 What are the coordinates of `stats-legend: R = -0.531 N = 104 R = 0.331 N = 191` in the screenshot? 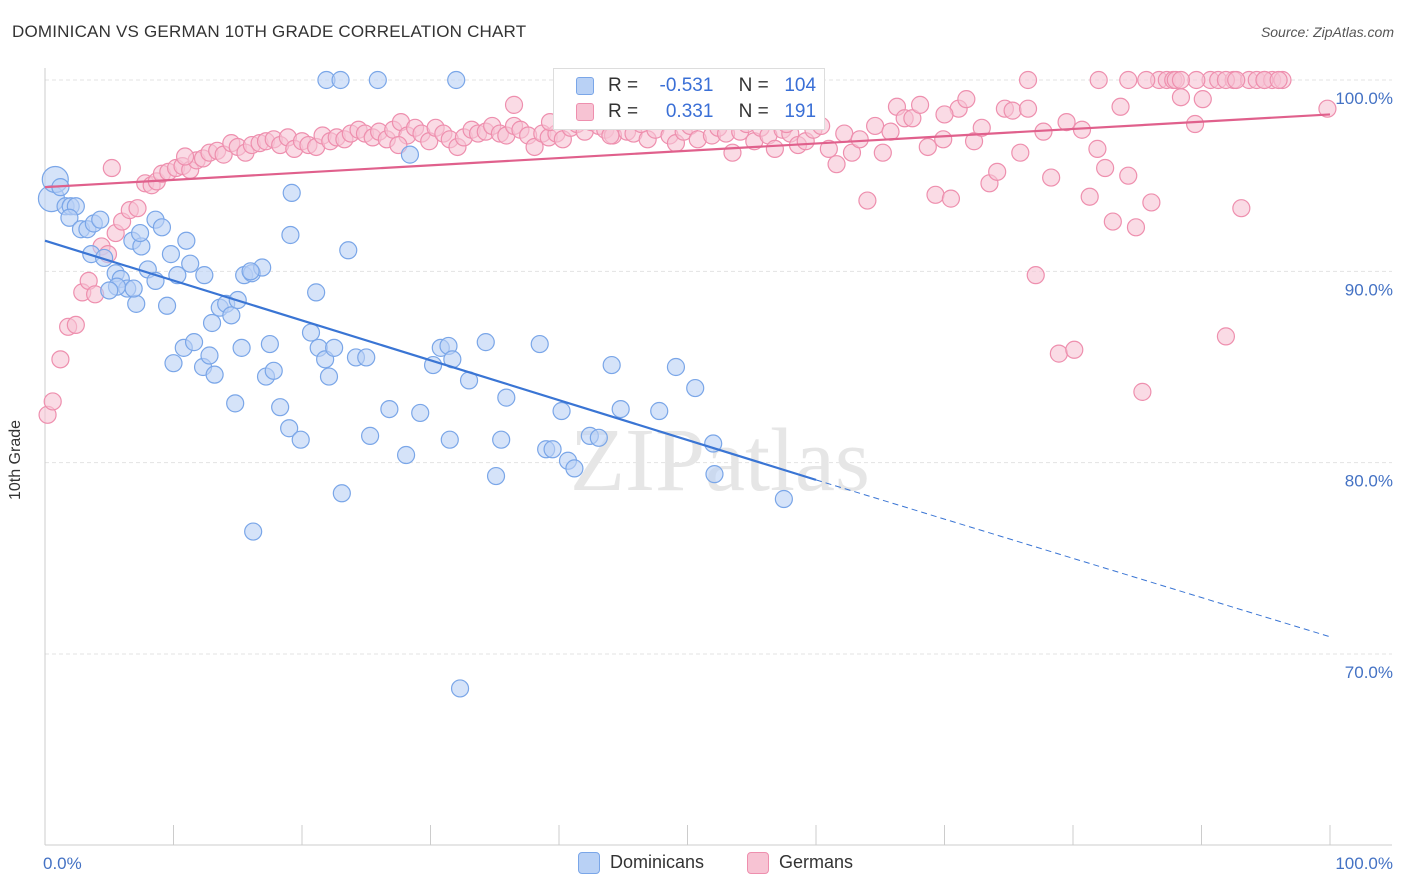 It's located at (689, 99).